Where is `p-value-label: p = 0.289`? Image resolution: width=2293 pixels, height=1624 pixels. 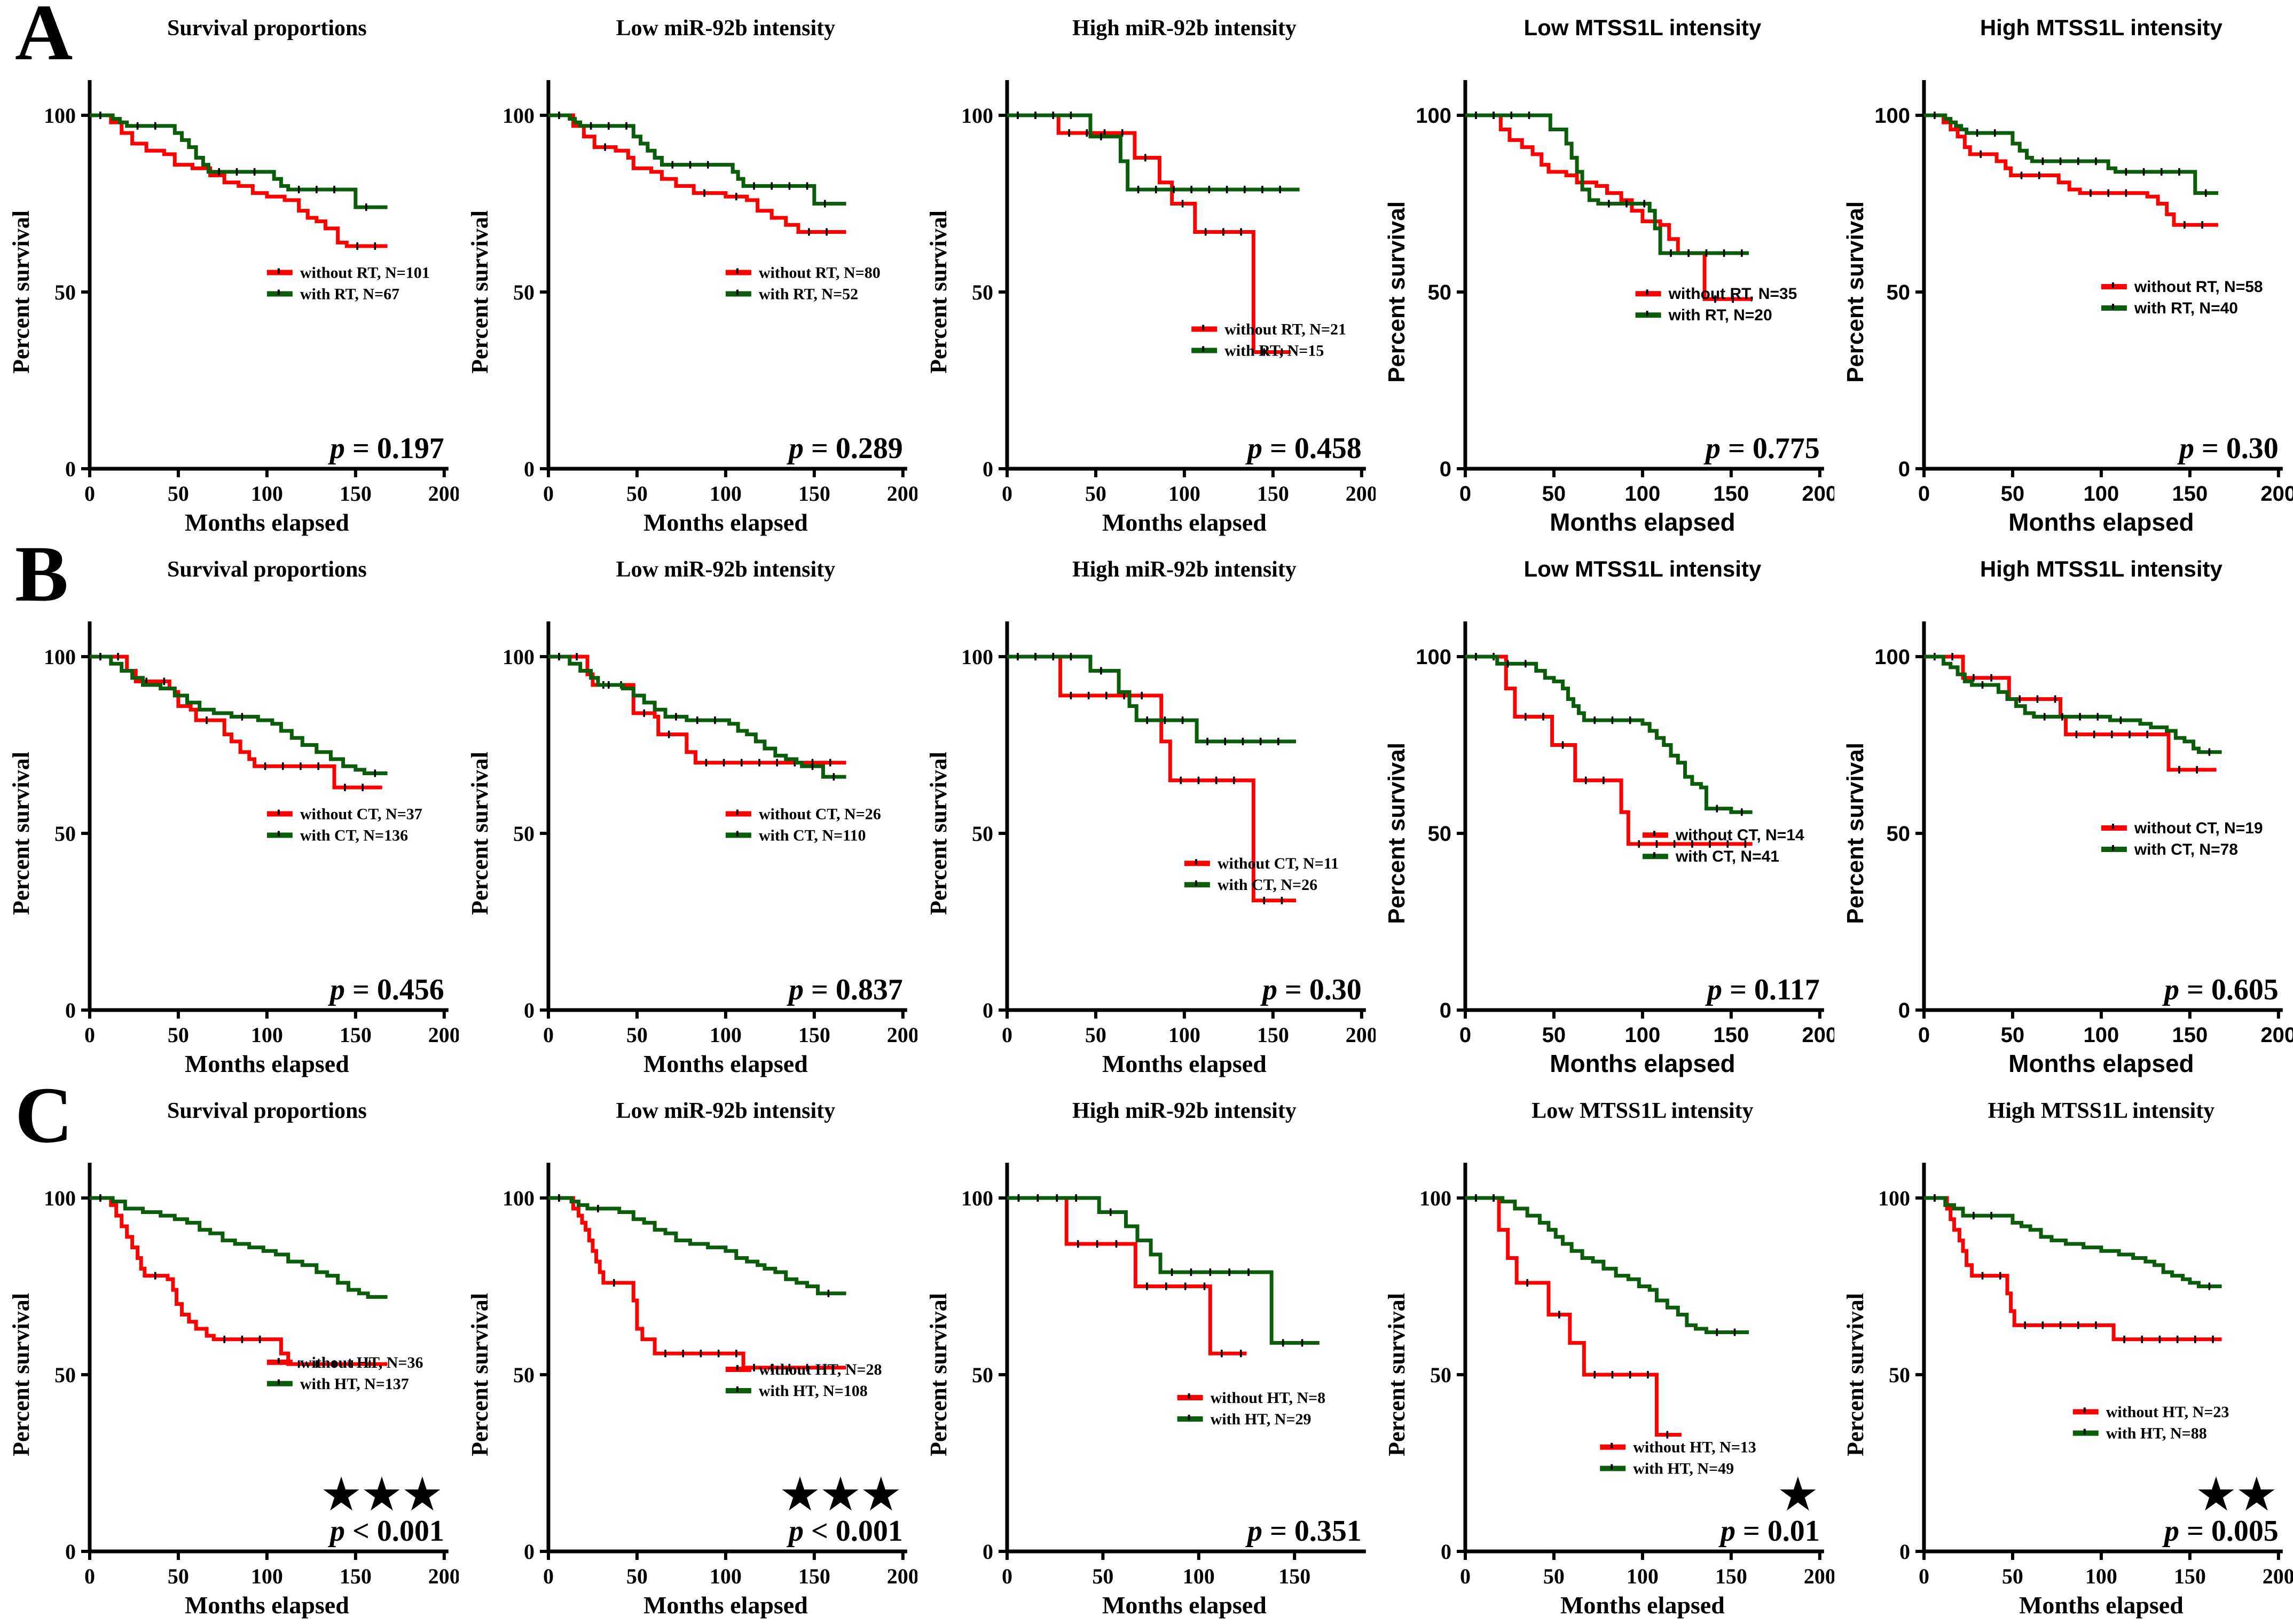 p-value-label: p = 0.289 is located at coordinates (845, 449).